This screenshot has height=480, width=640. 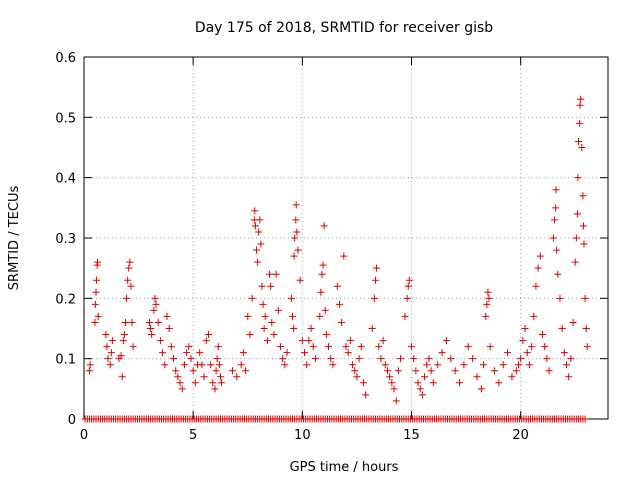 I want to click on y-tick-label: 0.2, so click(x=65, y=299).